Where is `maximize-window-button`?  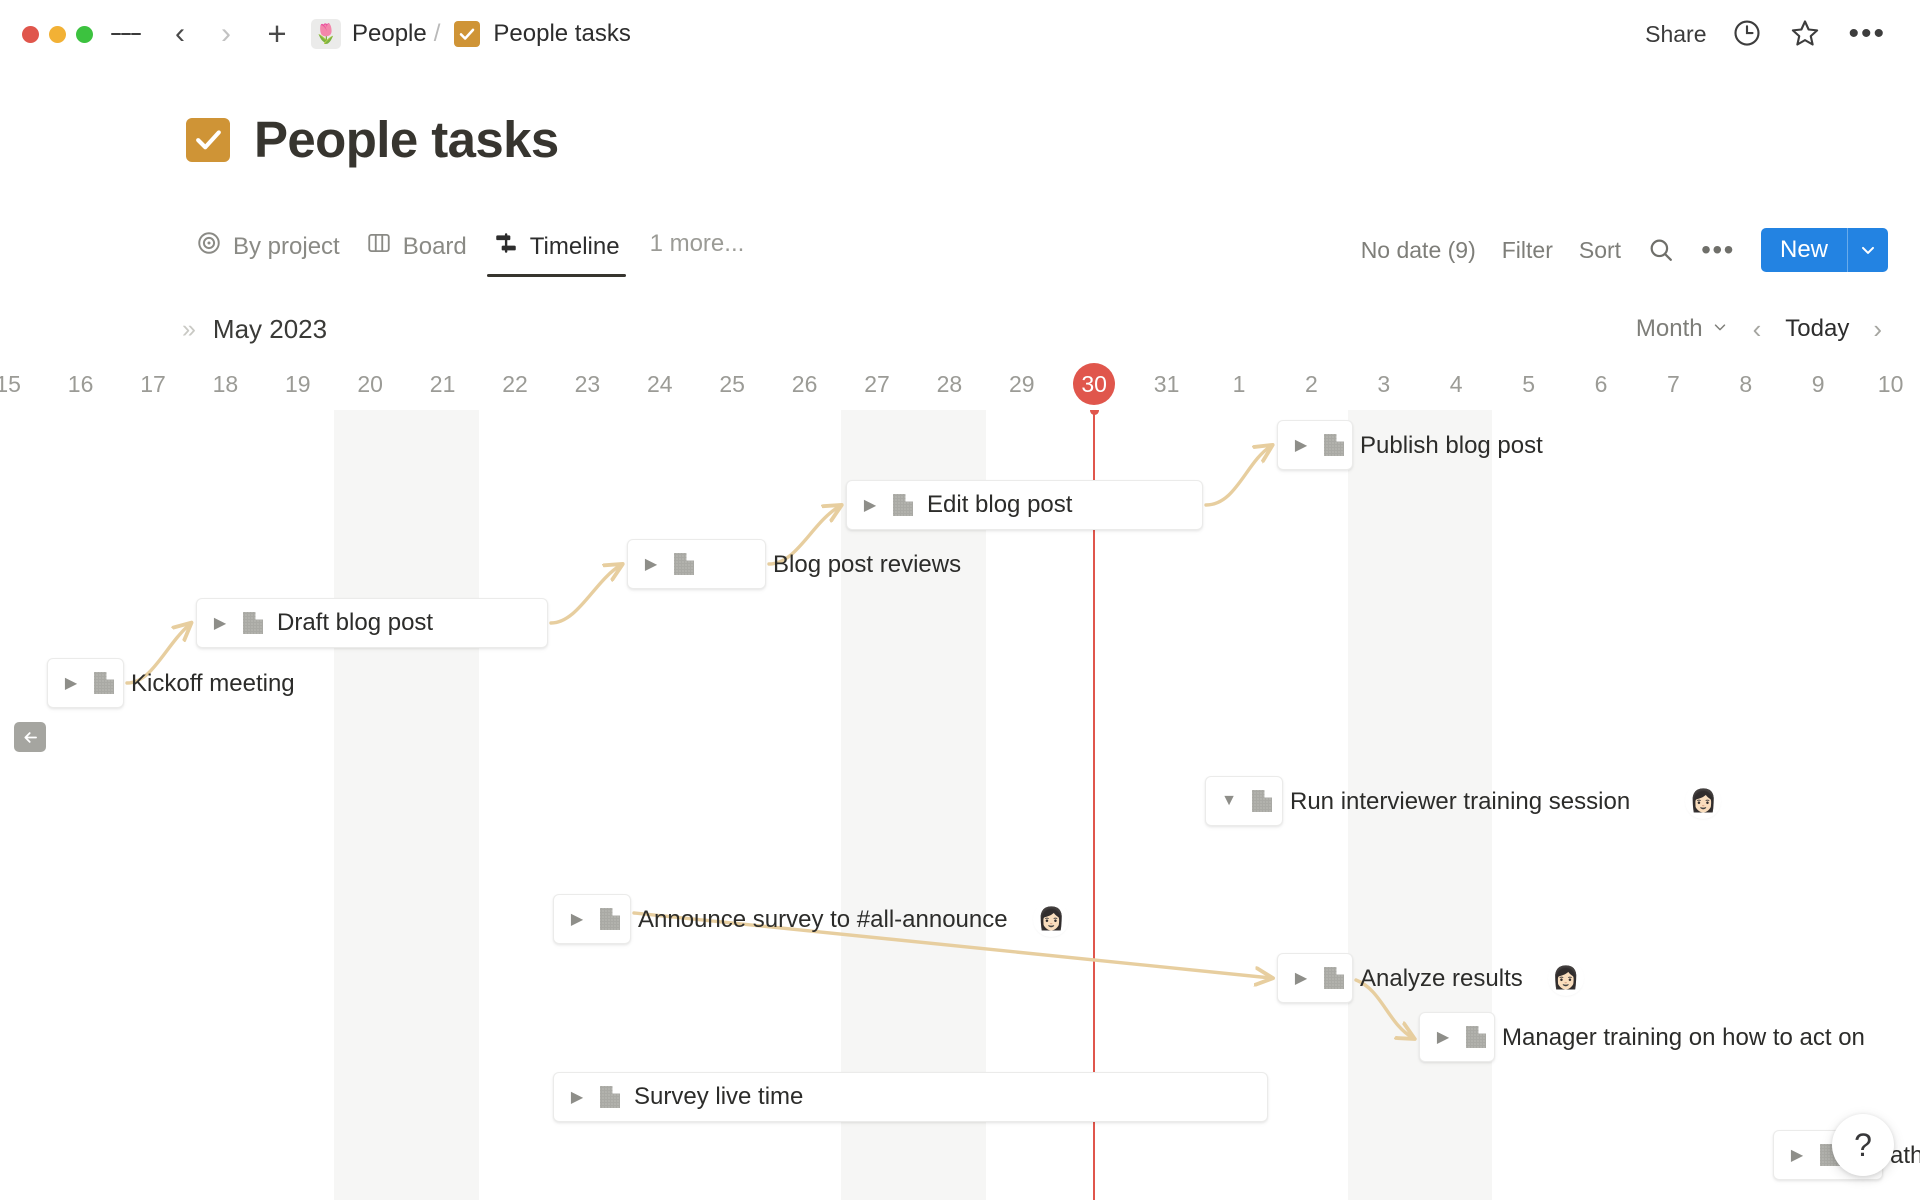
maximize-window-button is located at coordinates (84, 34).